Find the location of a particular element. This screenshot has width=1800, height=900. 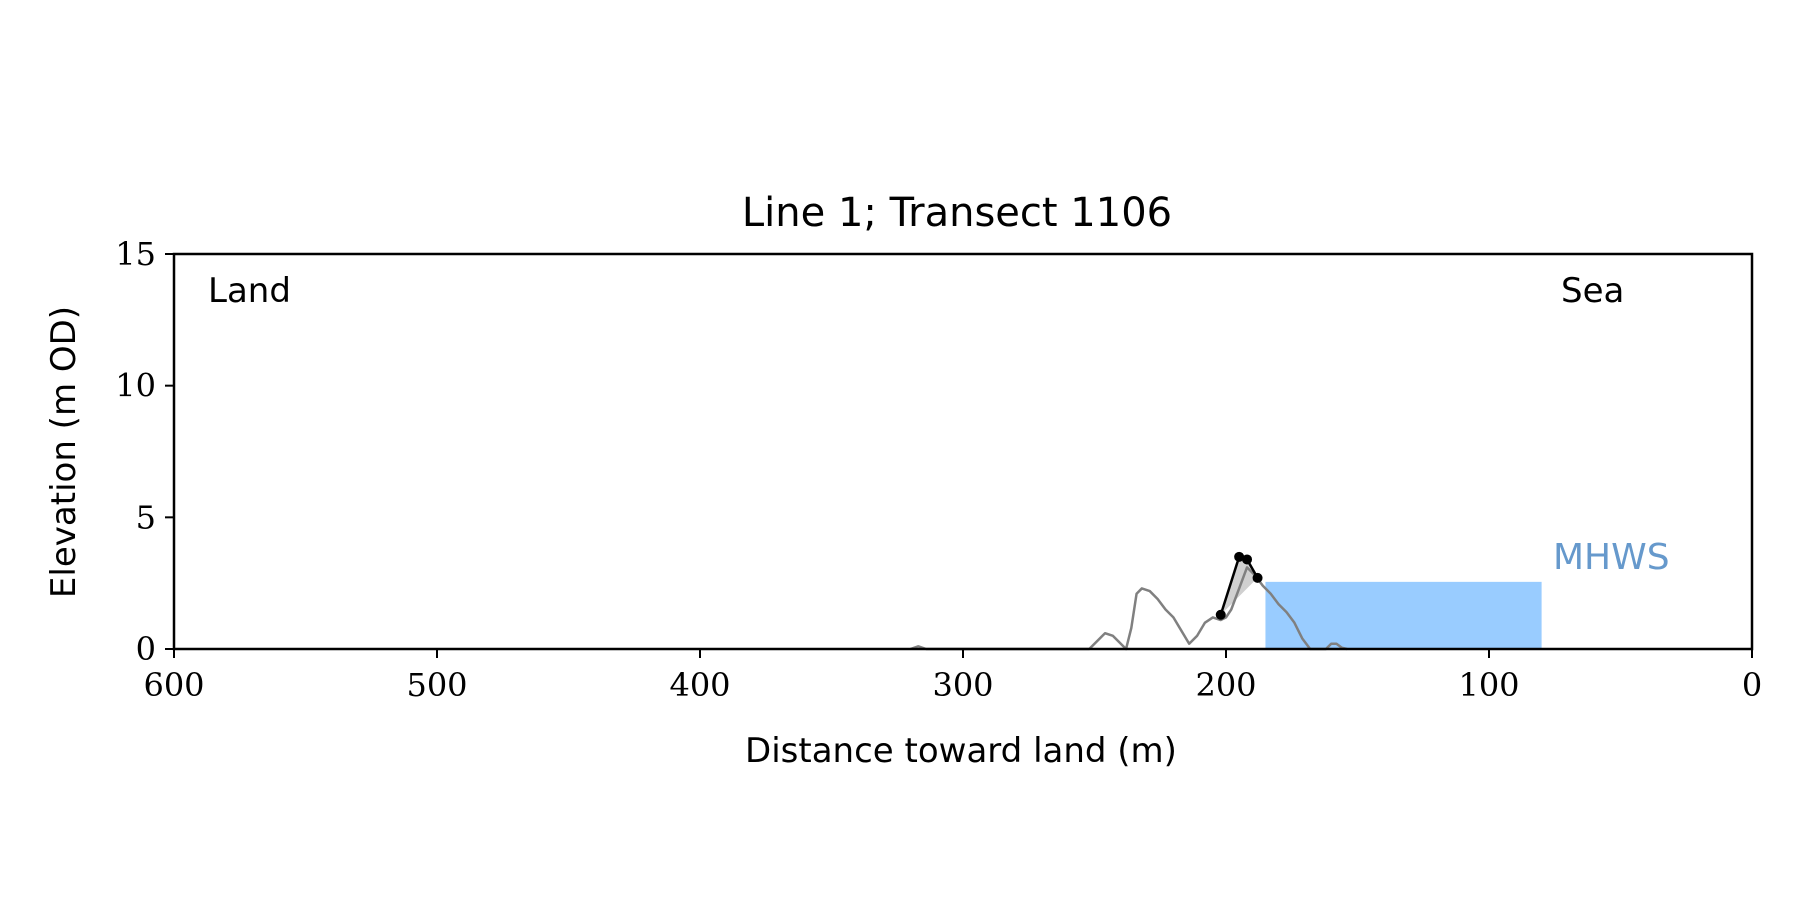

x-tick-label: 200 is located at coordinates (1225, 685).